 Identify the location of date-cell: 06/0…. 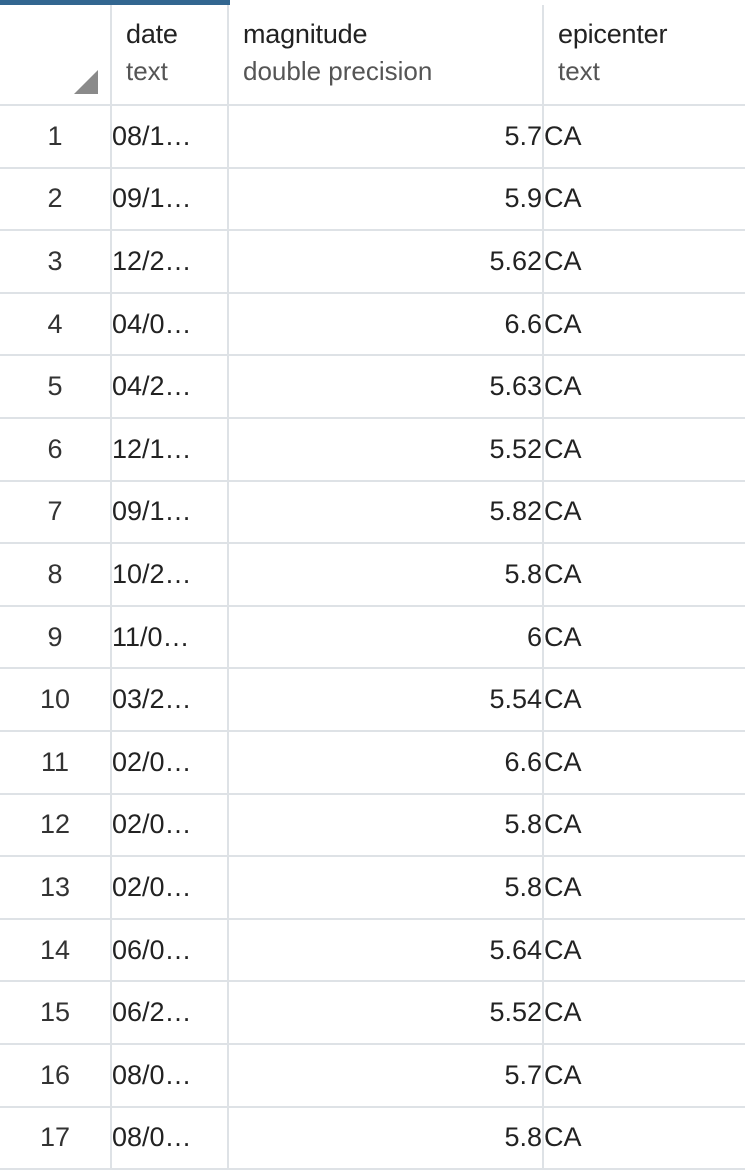
(169, 950).